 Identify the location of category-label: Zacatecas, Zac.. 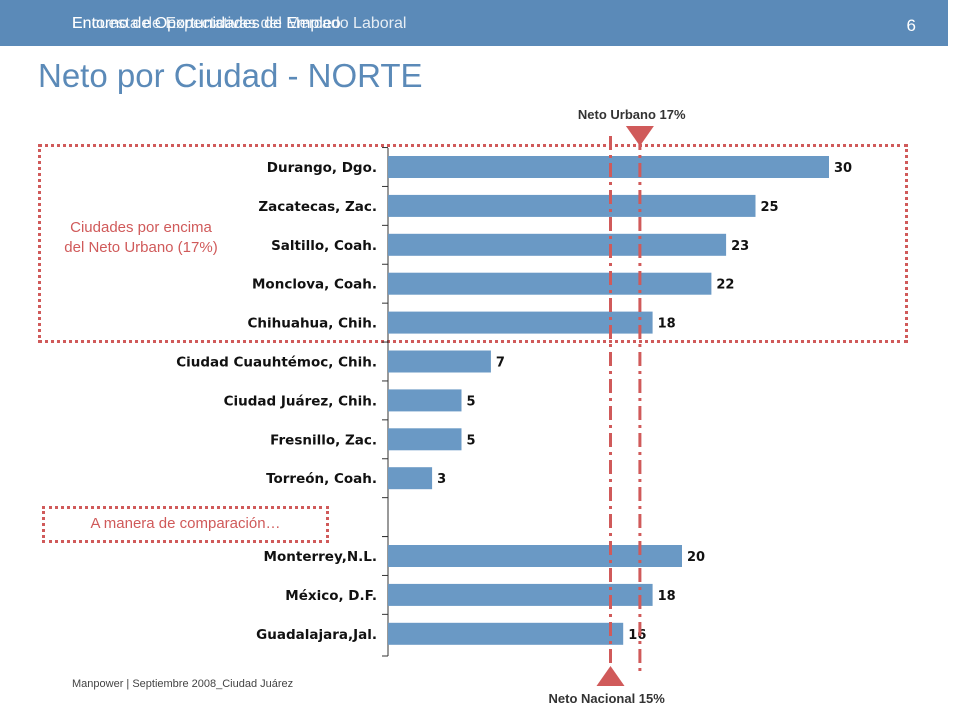
(317, 207).